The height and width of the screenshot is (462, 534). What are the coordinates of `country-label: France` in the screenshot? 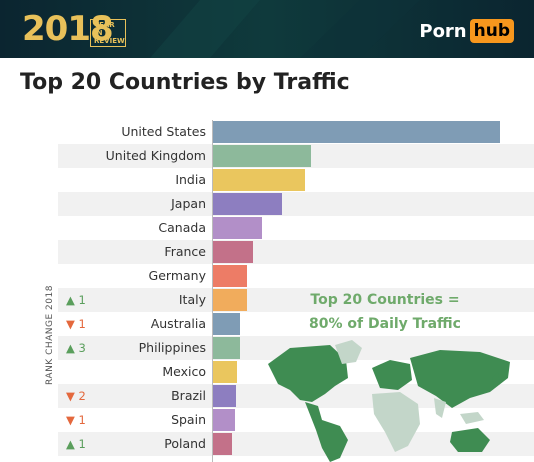 It's located at (185, 251).